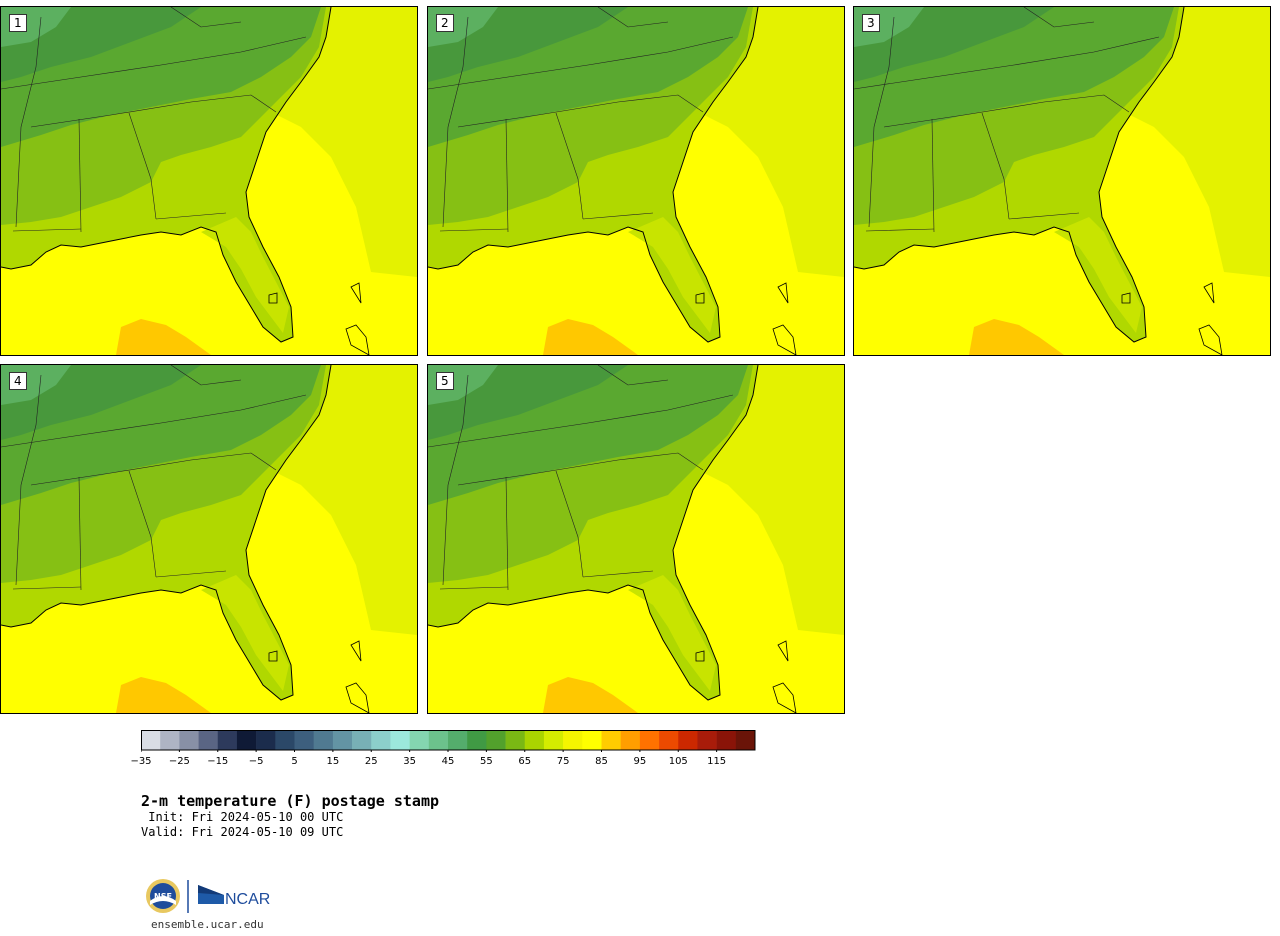 The height and width of the screenshot is (936, 1280). What do you see at coordinates (486, 761) in the screenshot?
I see `colorbar-tick-label: 55` at bounding box center [486, 761].